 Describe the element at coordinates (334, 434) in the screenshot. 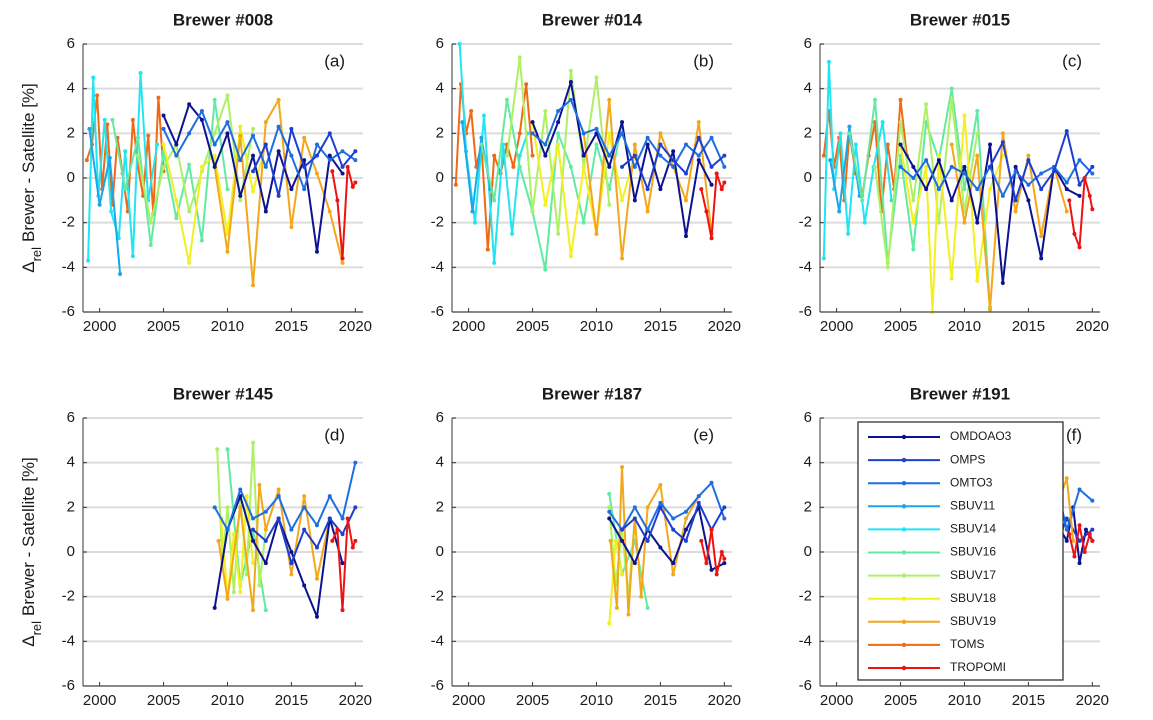

I see `panel-label: (d)` at that location.